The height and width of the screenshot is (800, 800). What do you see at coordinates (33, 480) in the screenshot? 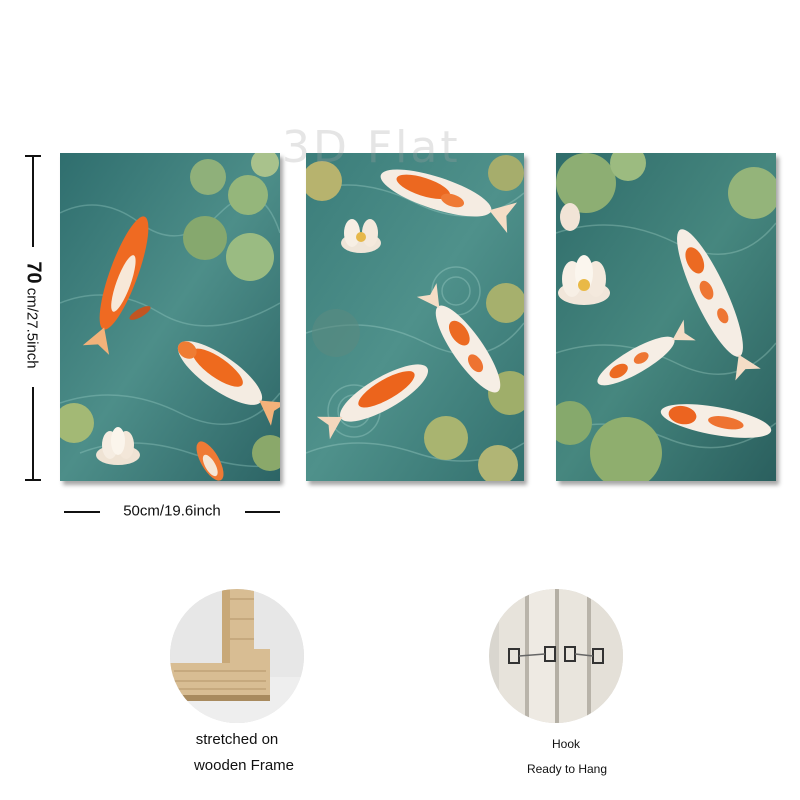
I see `height-tick-bottom` at bounding box center [33, 480].